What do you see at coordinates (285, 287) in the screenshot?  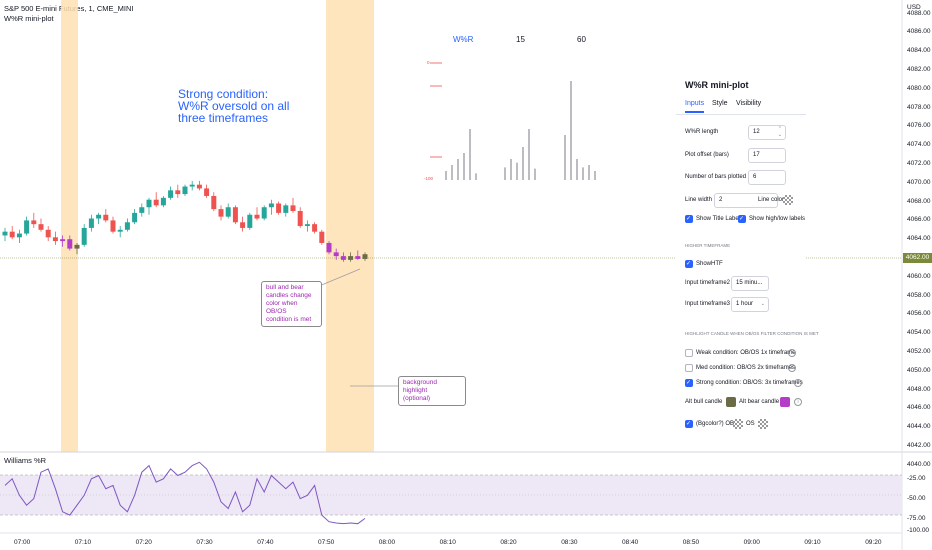 I see `candle-note-line-1: bull and bear` at bounding box center [285, 287].